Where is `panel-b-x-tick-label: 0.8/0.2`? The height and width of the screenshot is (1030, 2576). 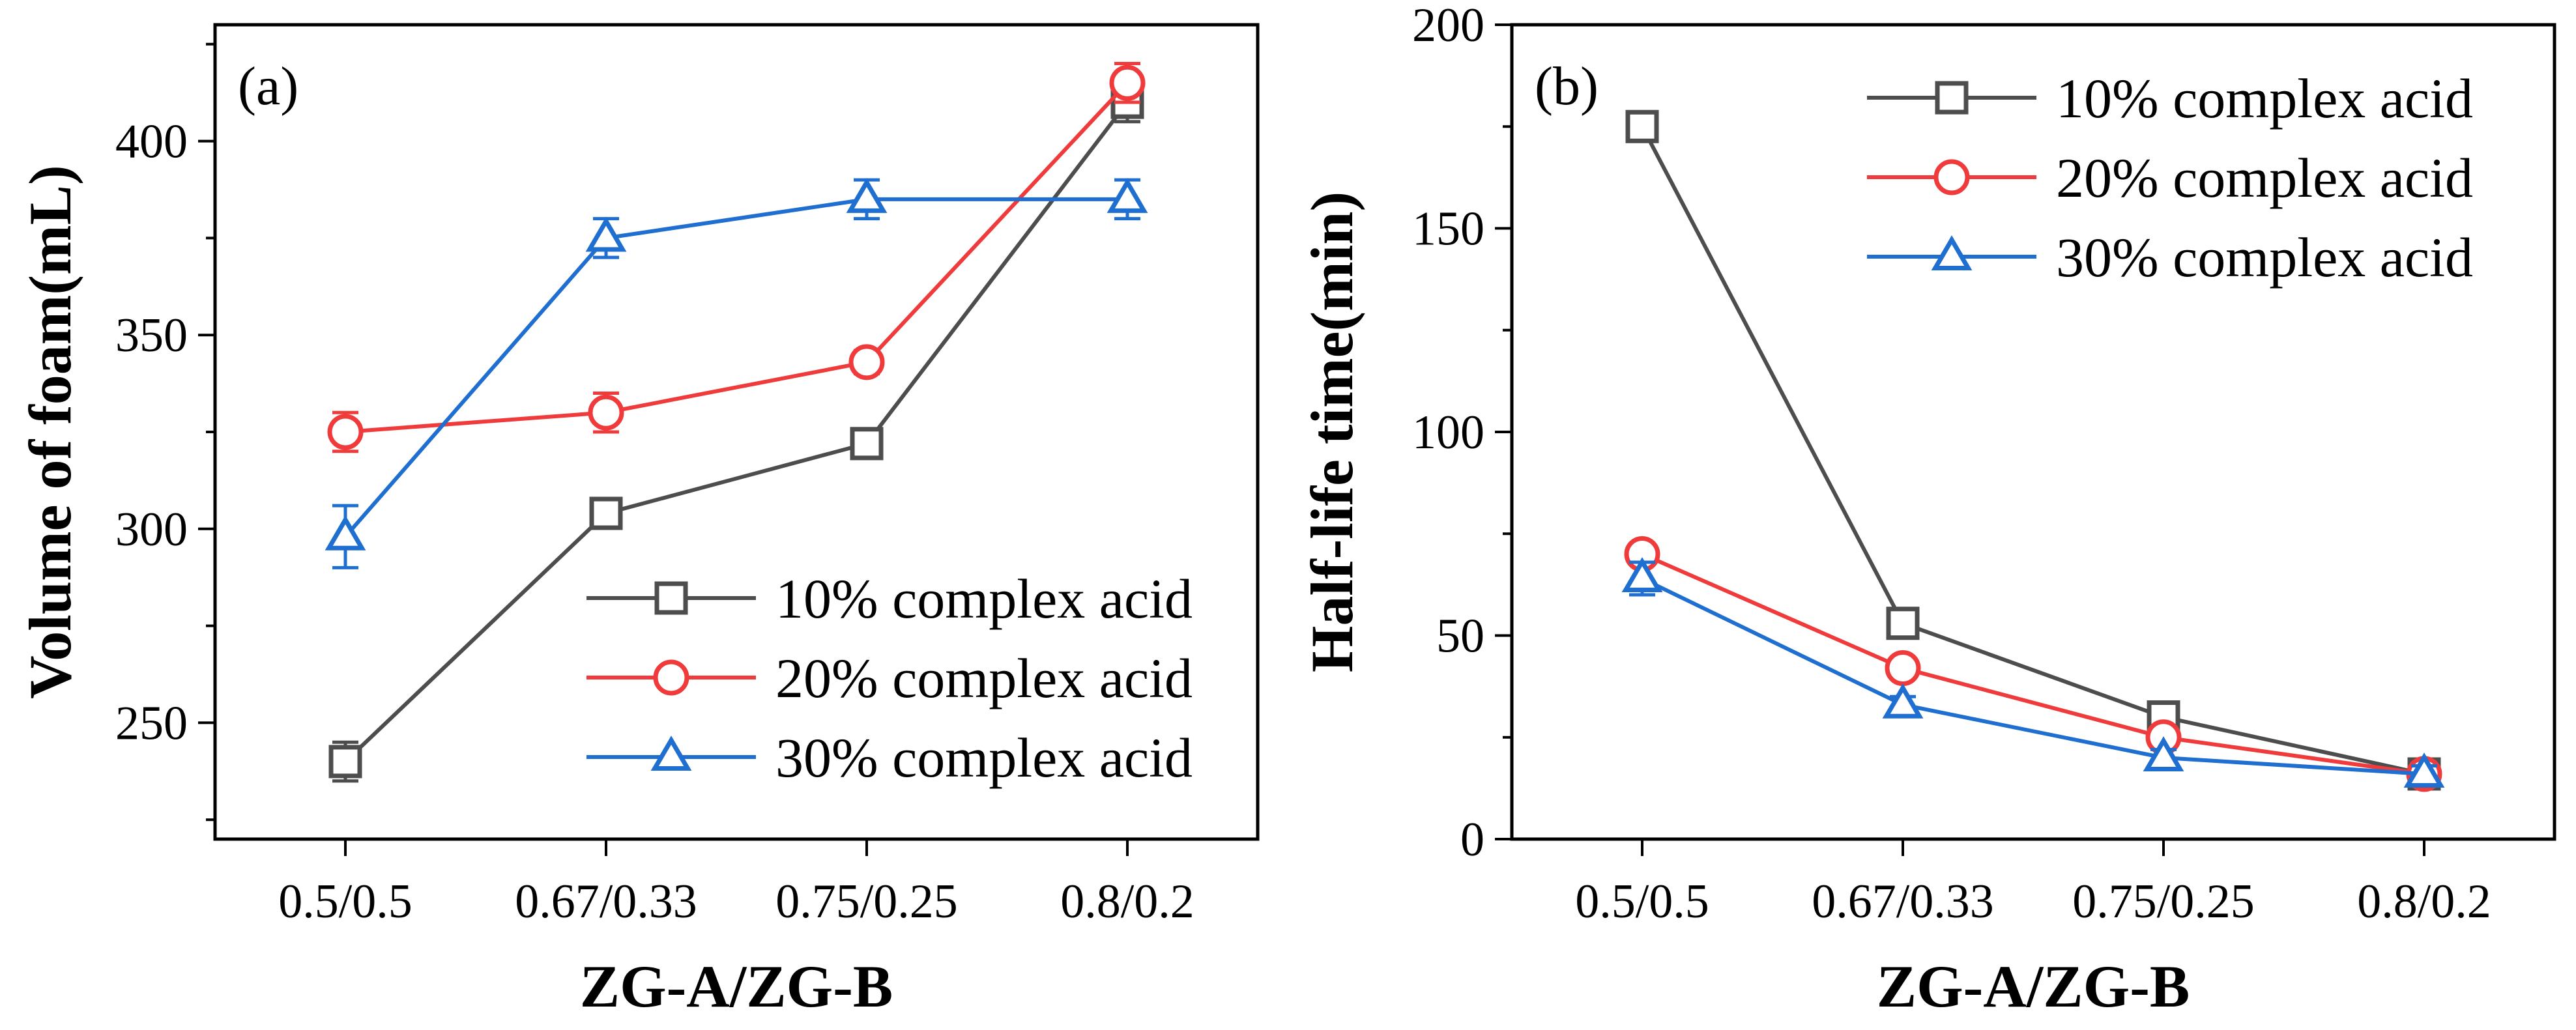
panel-b-x-tick-label: 0.8/0.2 is located at coordinates (2424, 901).